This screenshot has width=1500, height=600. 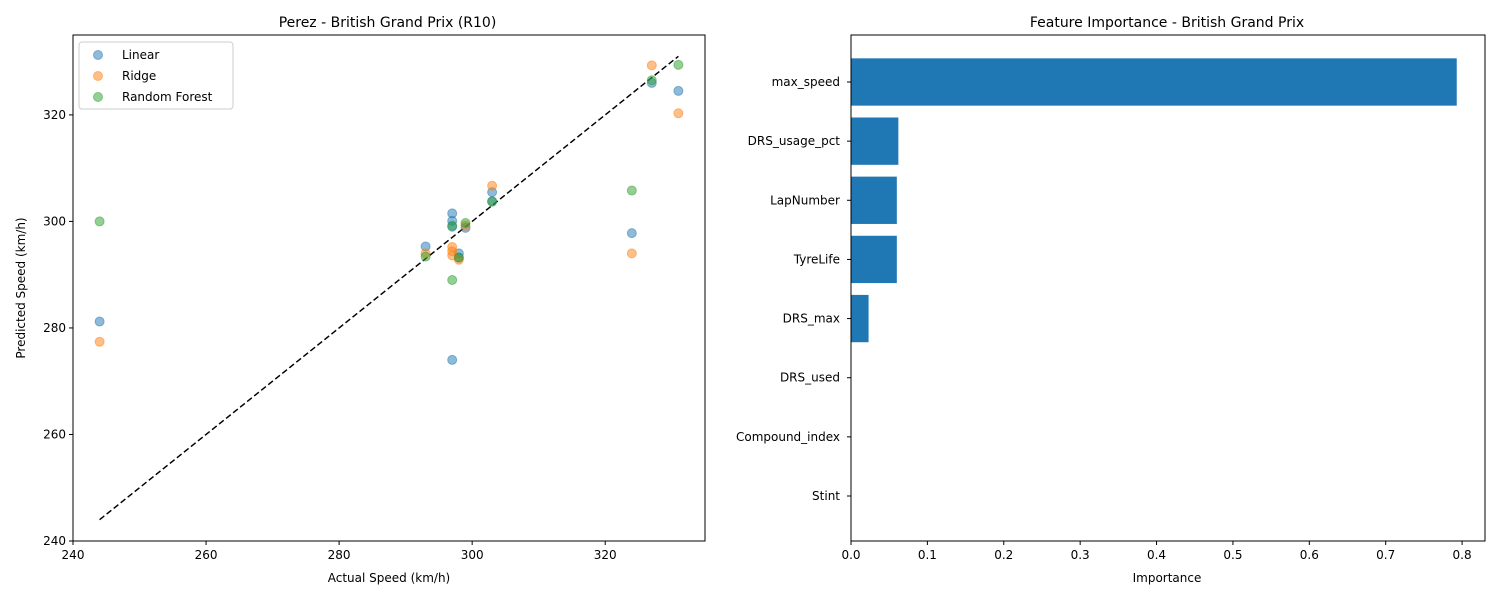 I want to click on x-tick-label: 0.0, so click(x=850, y=555).